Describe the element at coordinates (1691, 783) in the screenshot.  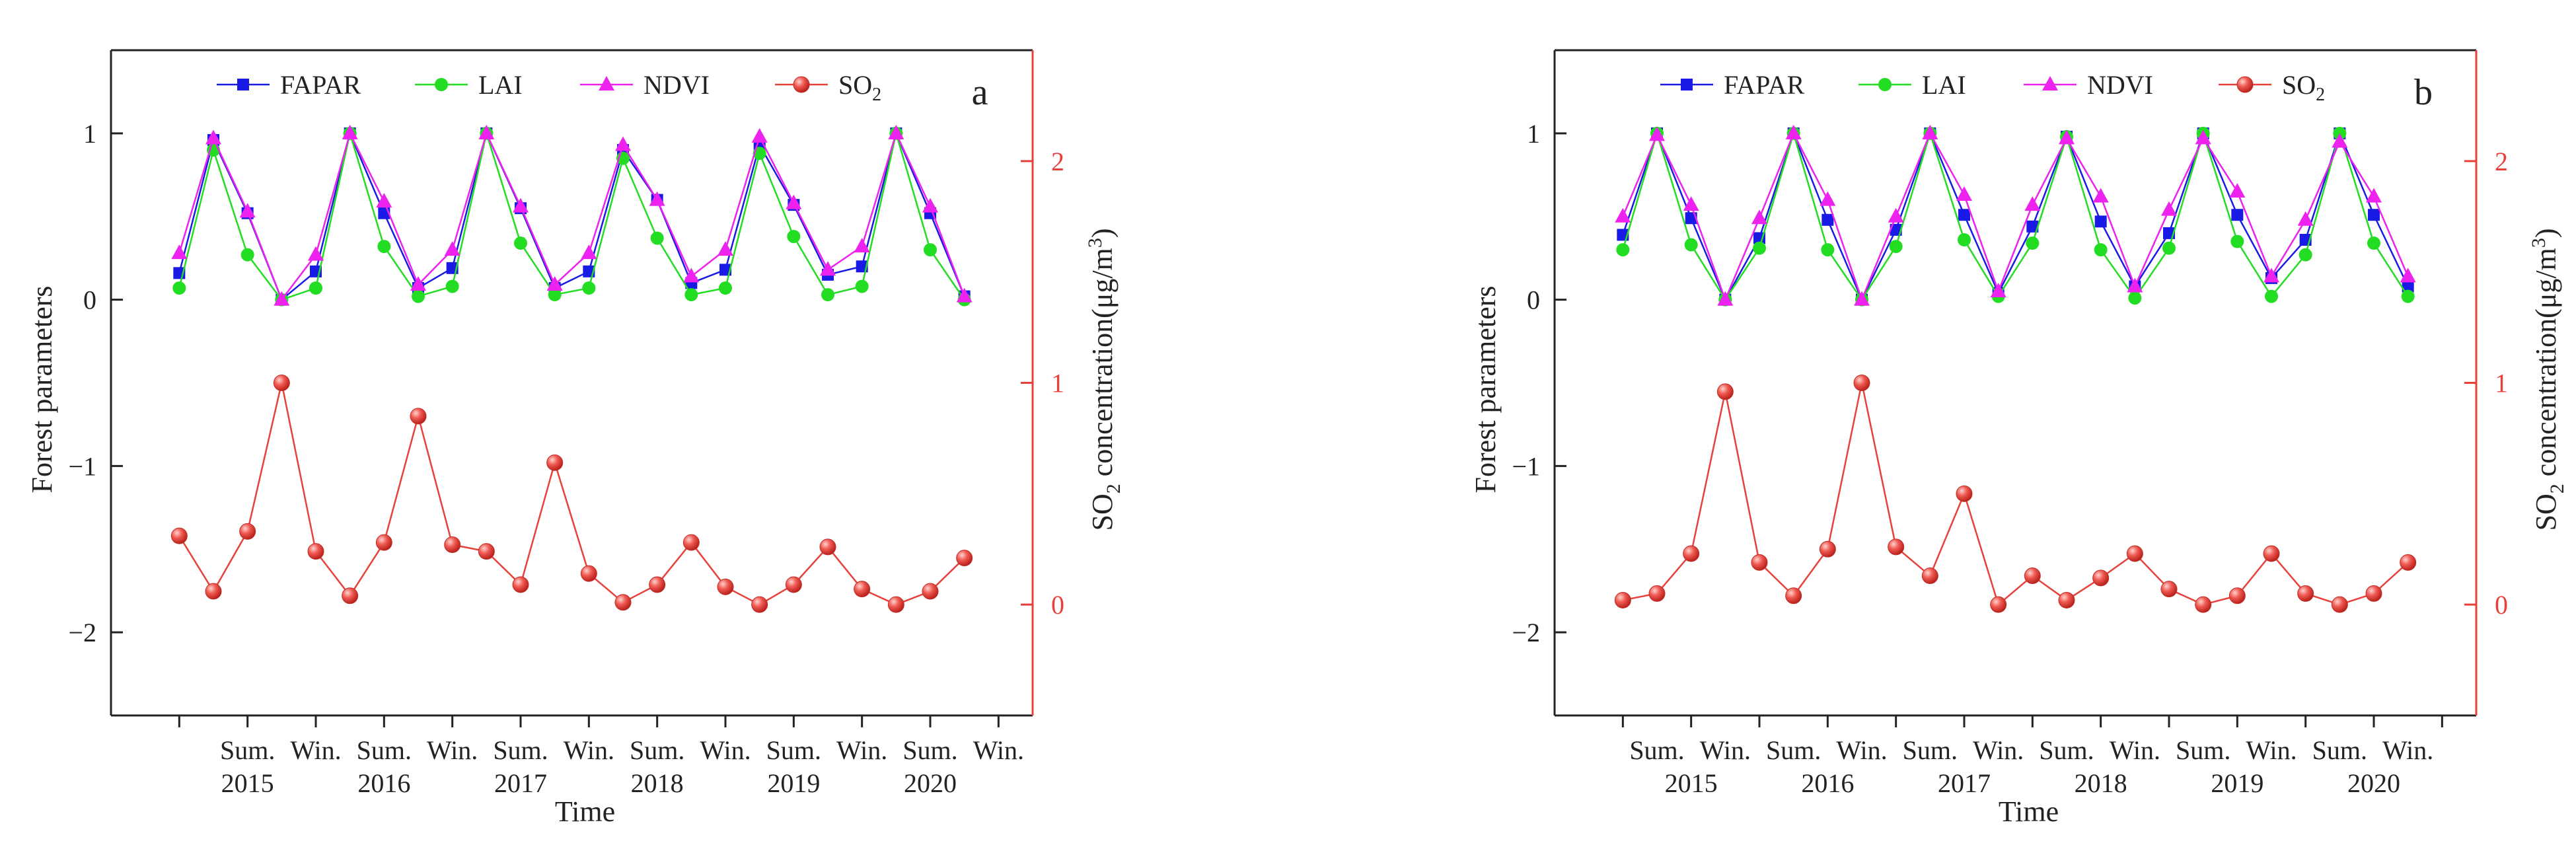
I see `year-label: 2015` at that location.